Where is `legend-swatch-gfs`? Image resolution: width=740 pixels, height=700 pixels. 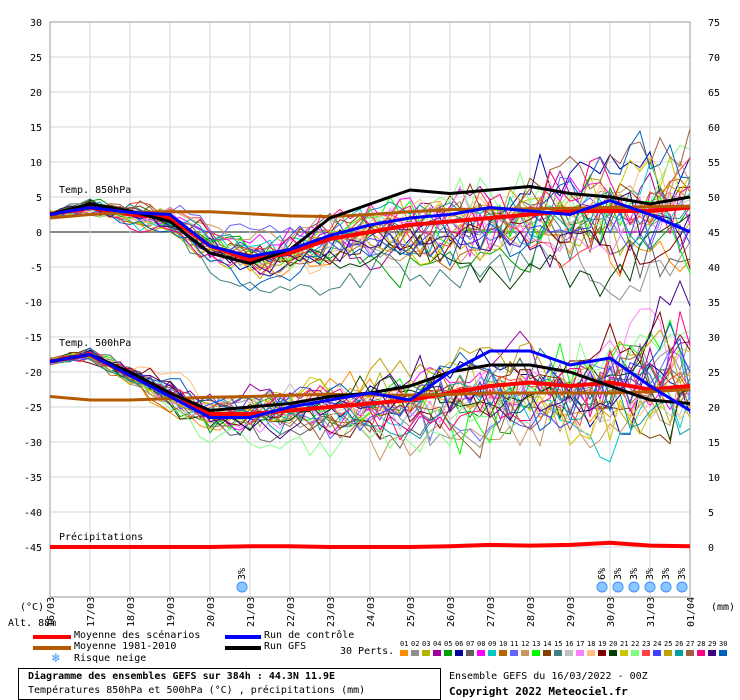 legend-swatch-gfs is located at coordinates (243, 648).